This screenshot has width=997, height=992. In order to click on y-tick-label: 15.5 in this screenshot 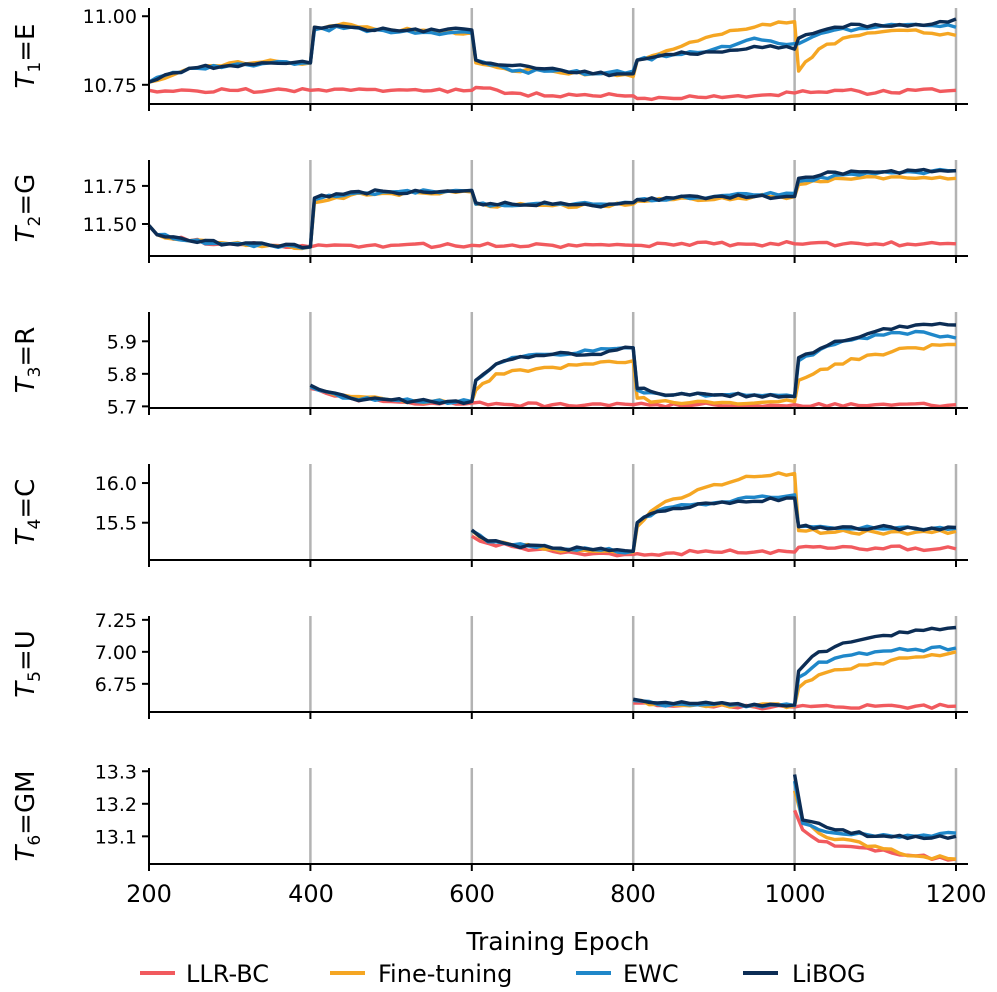, I will do `click(116, 524)`.